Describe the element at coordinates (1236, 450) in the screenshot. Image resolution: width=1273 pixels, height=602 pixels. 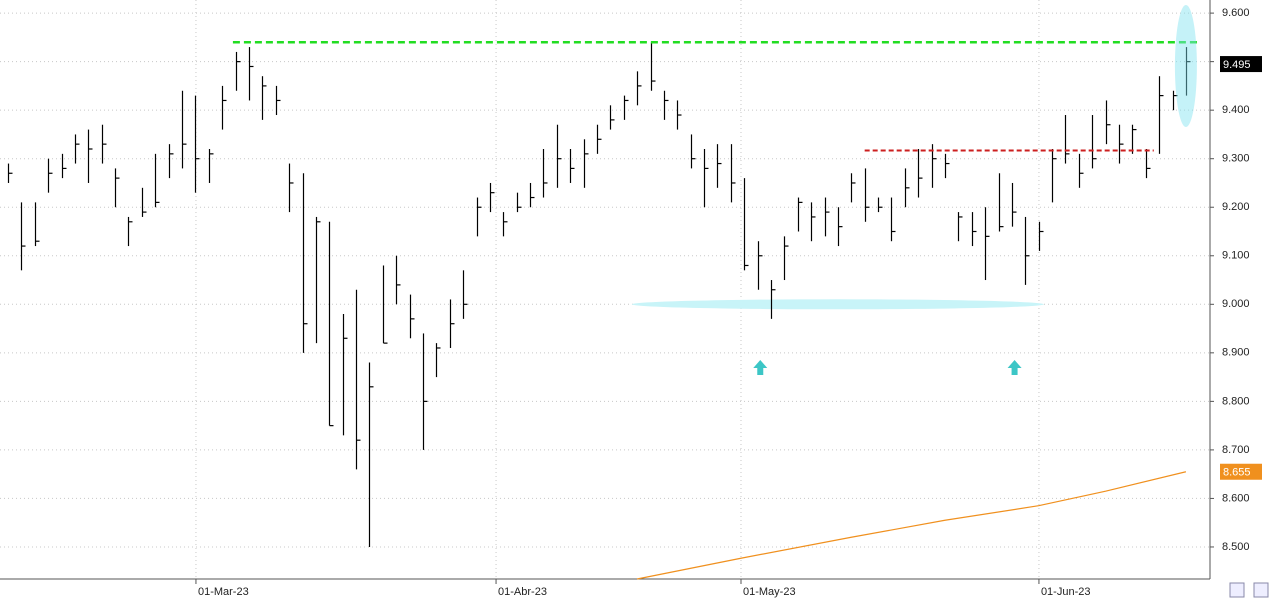
I see `y-tick-label: 8.700` at that location.